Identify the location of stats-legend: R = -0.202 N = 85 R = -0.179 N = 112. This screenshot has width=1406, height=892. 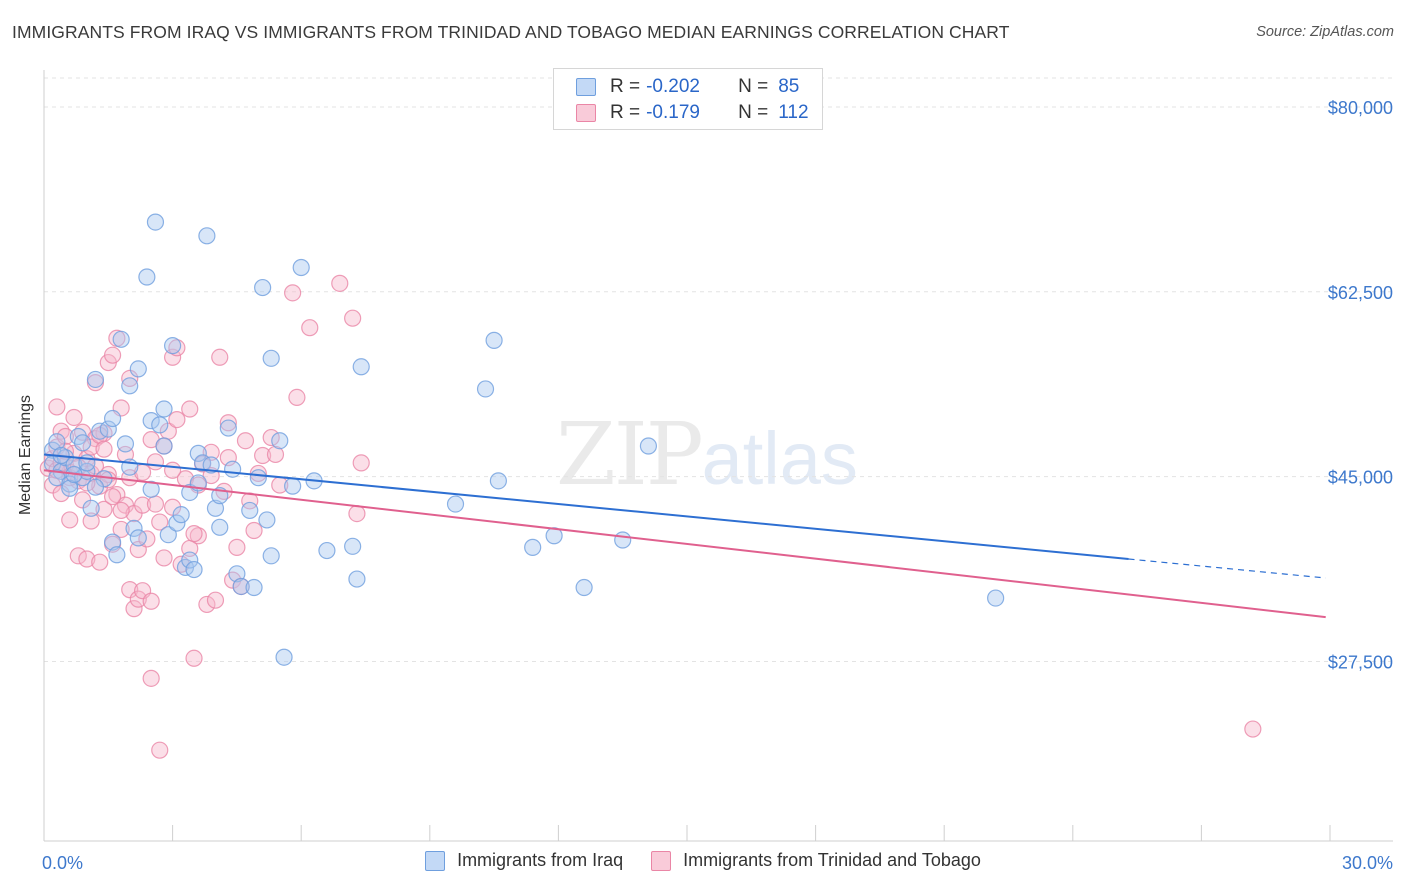
(688, 99).